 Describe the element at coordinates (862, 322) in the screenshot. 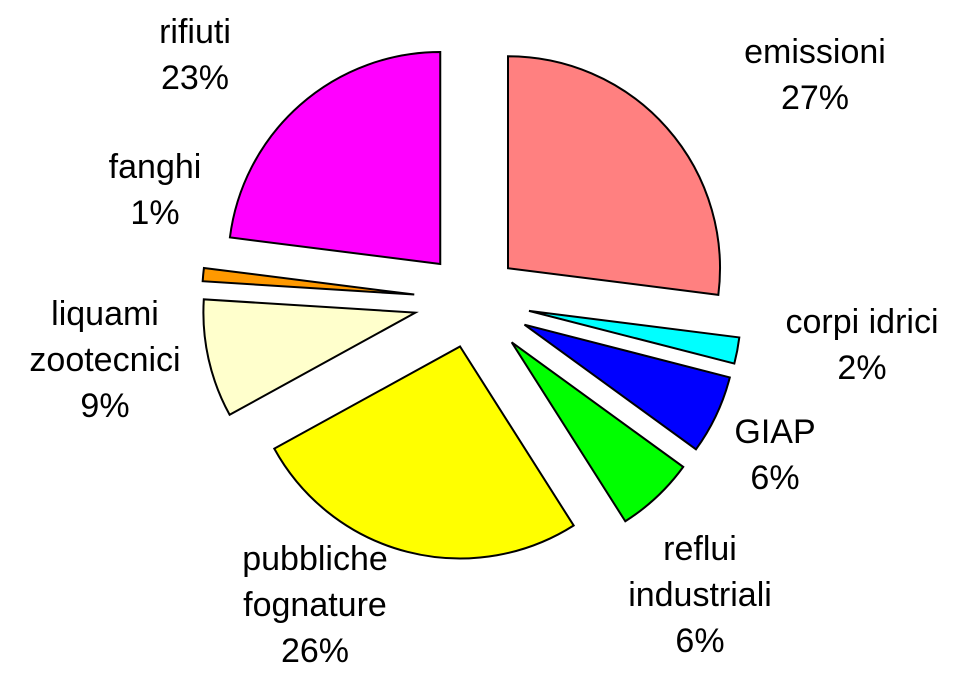

I see `category-label: corpi idrici` at that location.